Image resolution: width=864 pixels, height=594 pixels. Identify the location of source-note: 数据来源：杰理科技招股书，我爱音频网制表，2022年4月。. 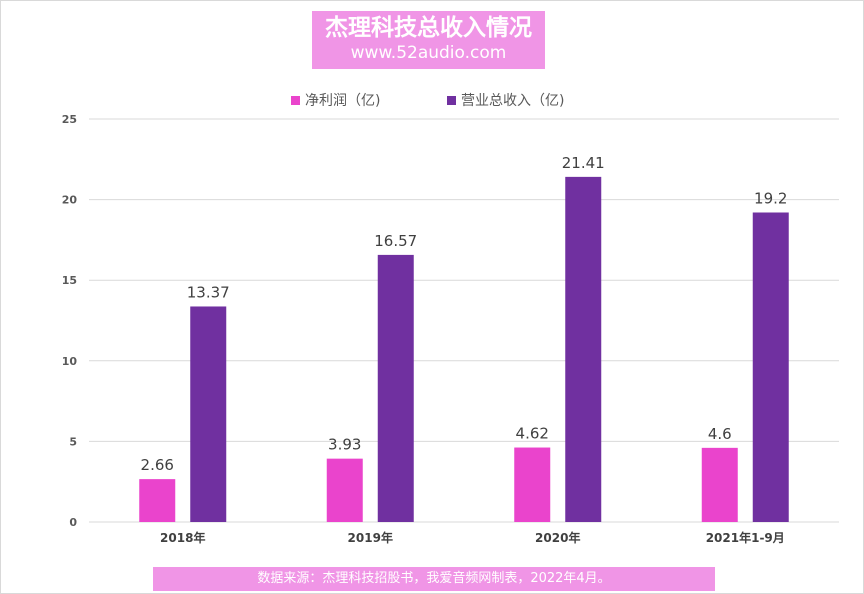
(434, 579).